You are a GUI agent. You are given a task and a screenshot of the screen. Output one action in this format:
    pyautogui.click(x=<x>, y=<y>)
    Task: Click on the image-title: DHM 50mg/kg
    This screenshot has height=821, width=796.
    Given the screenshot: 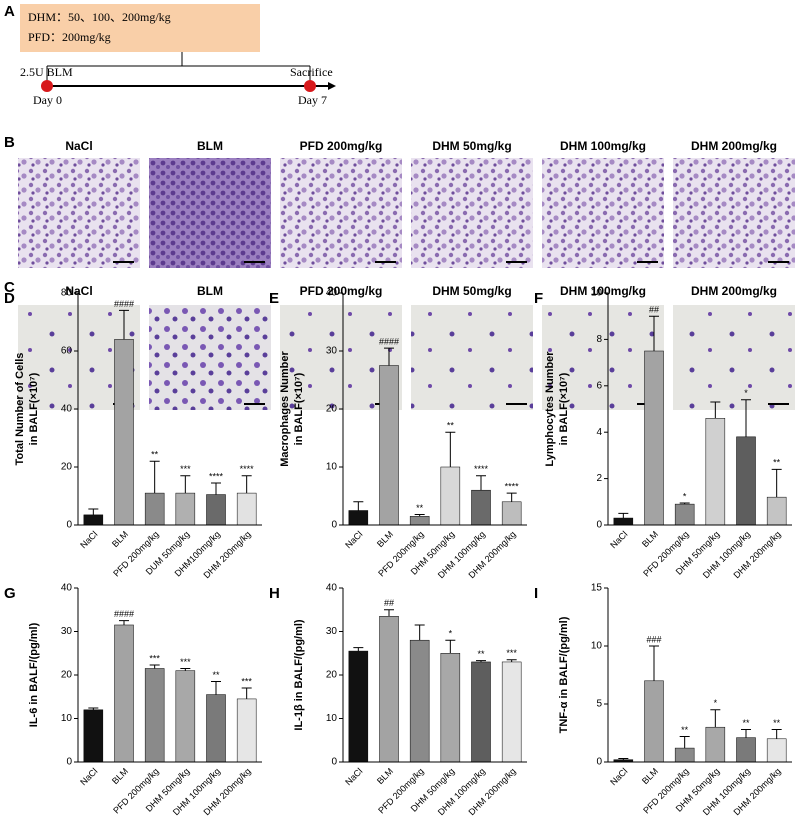 What is the action you would take?
    pyautogui.click(x=471, y=146)
    